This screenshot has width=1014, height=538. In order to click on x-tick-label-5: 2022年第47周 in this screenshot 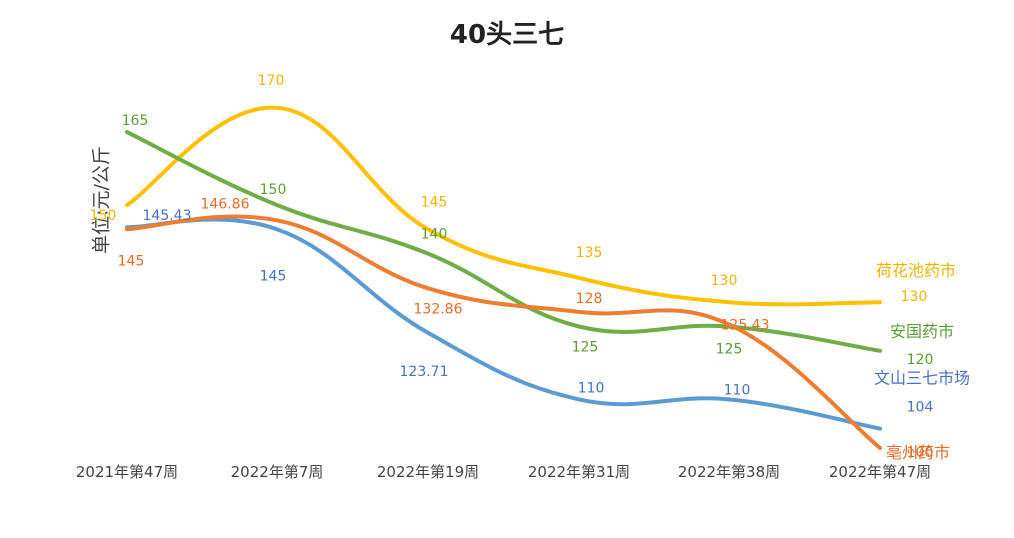, I will do `click(880, 472)`.